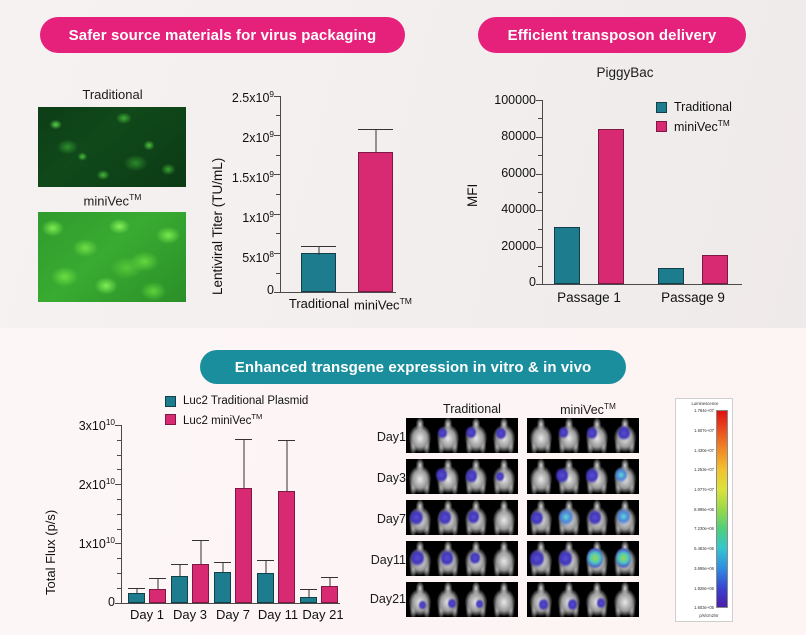 This screenshot has width=806, height=635. Describe the element at coordinates (715, 269) in the screenshot. I see `chart2-bar-passage9-minivec` at that location.